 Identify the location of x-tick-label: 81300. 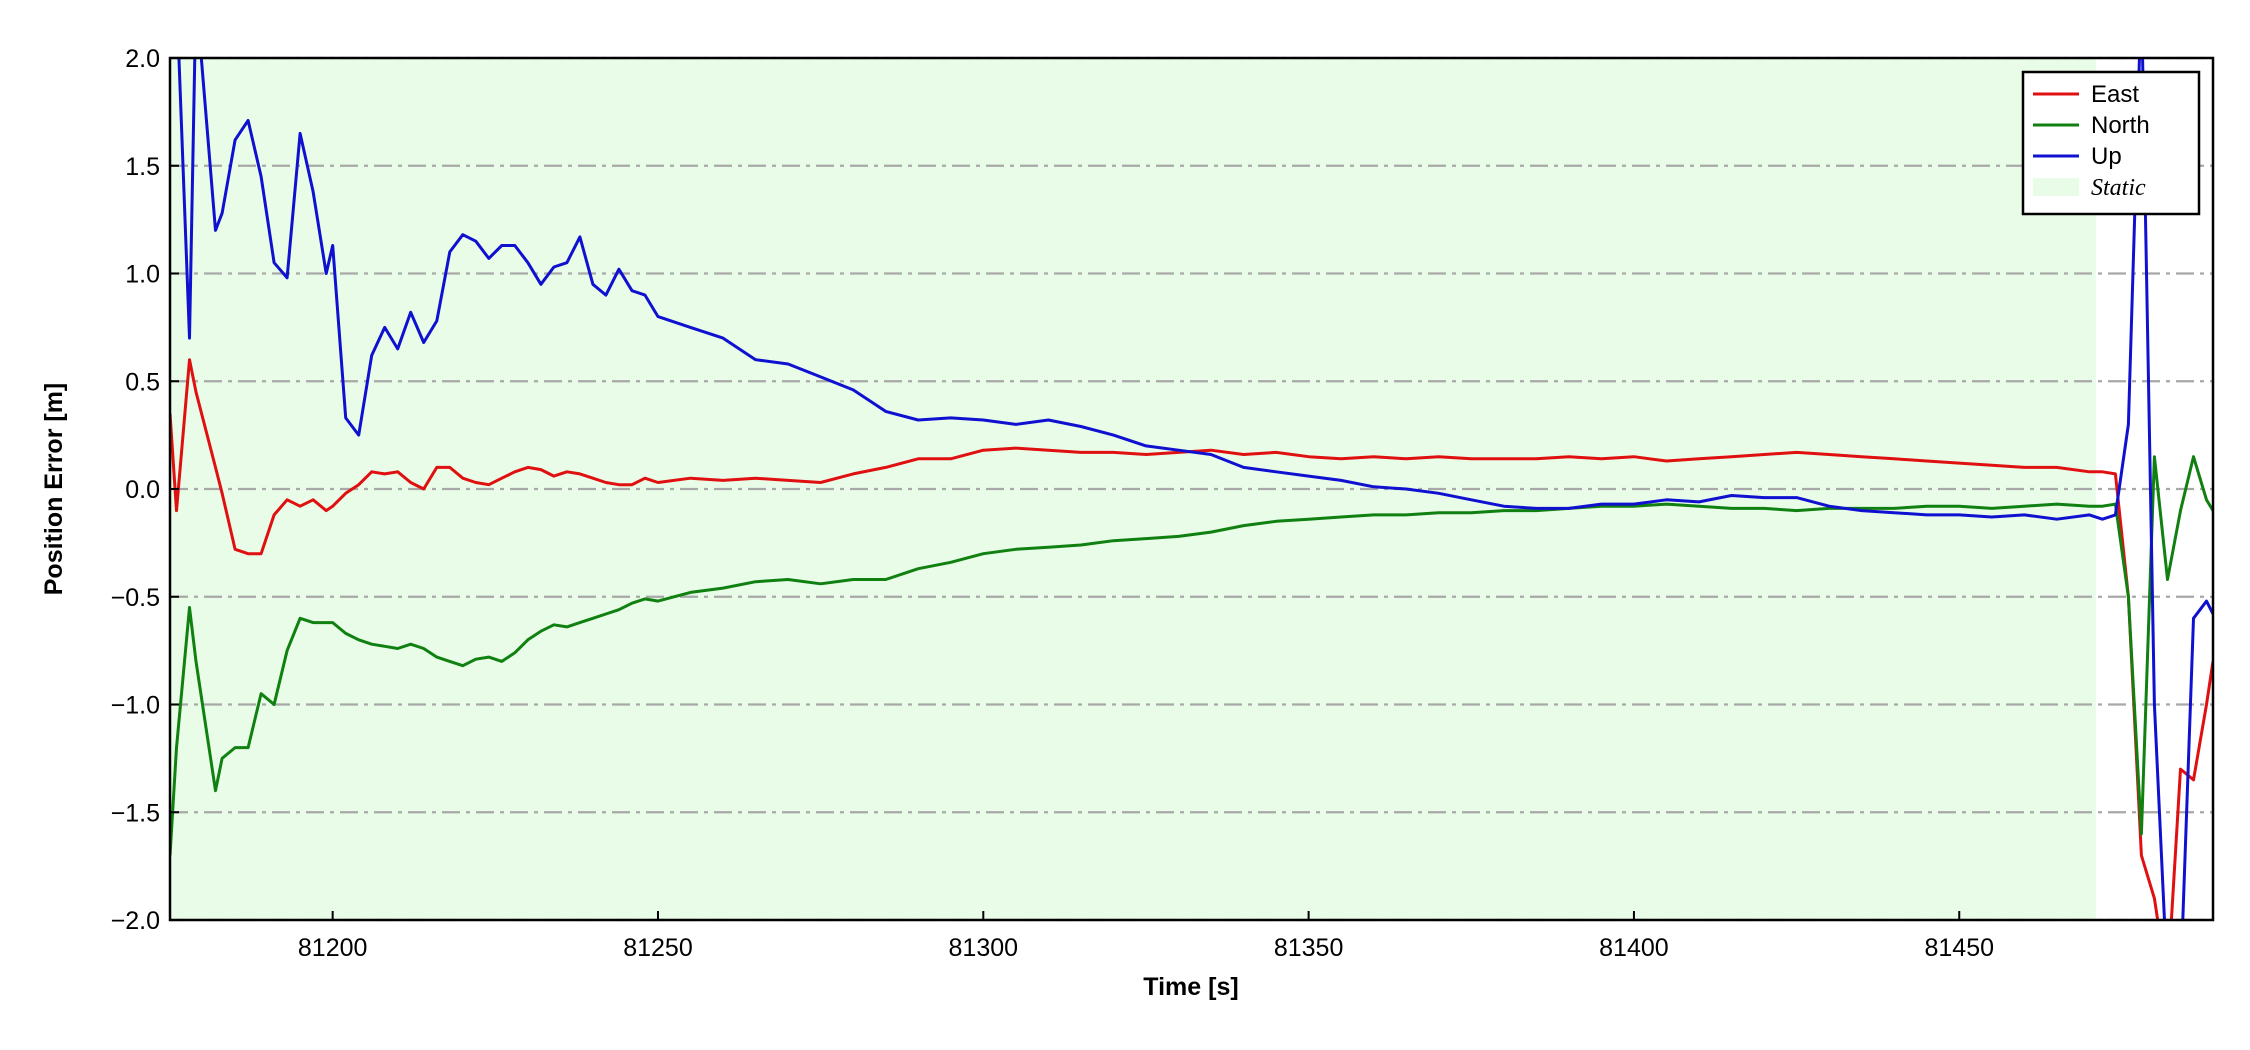
(984, 948).